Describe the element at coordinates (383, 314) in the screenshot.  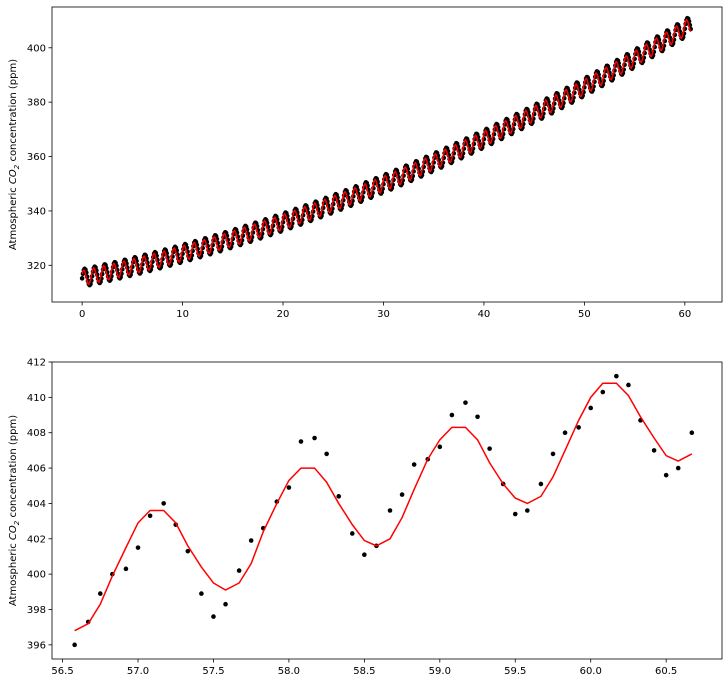
I see `x-tick-label: 30` at that location.